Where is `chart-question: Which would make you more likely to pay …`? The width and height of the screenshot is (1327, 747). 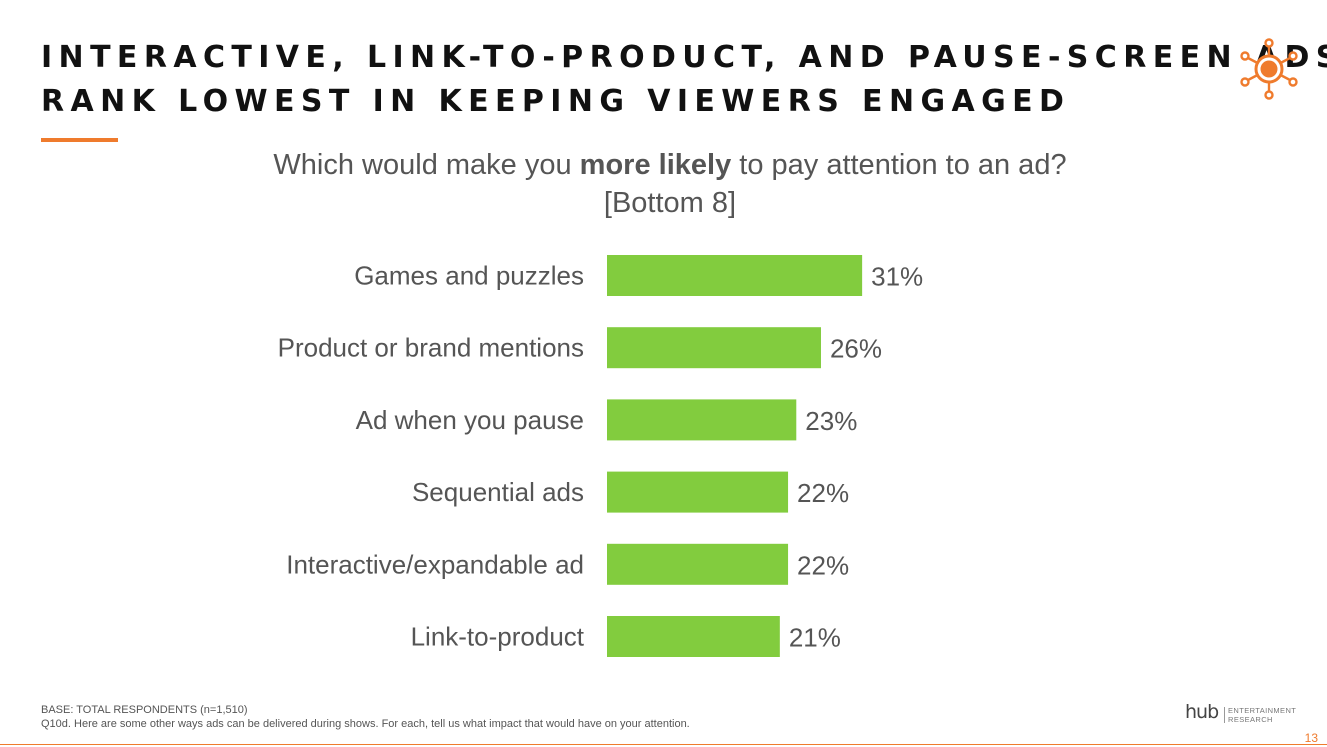
chart-question: Which would make you more likely to pay … is located at coordinates (670, 184).